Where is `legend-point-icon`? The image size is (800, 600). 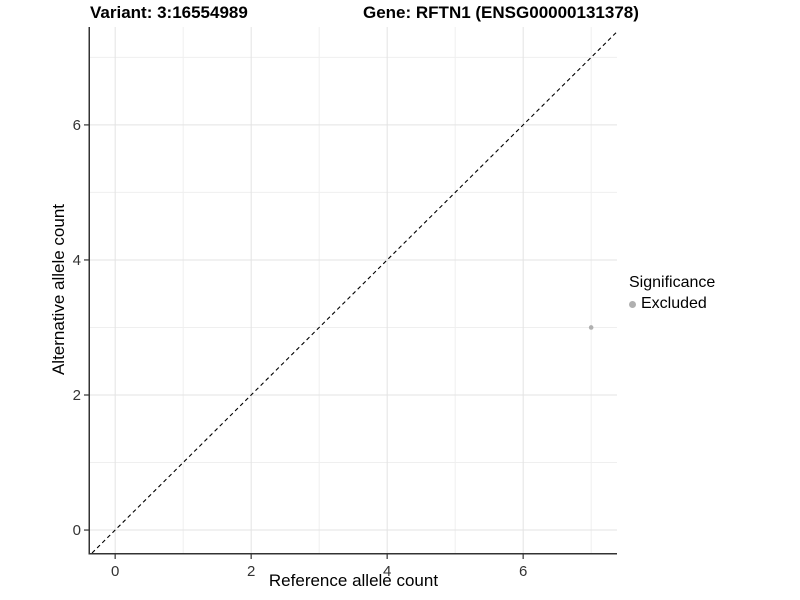 legend-point-icon is located at coordinates (632, 304).